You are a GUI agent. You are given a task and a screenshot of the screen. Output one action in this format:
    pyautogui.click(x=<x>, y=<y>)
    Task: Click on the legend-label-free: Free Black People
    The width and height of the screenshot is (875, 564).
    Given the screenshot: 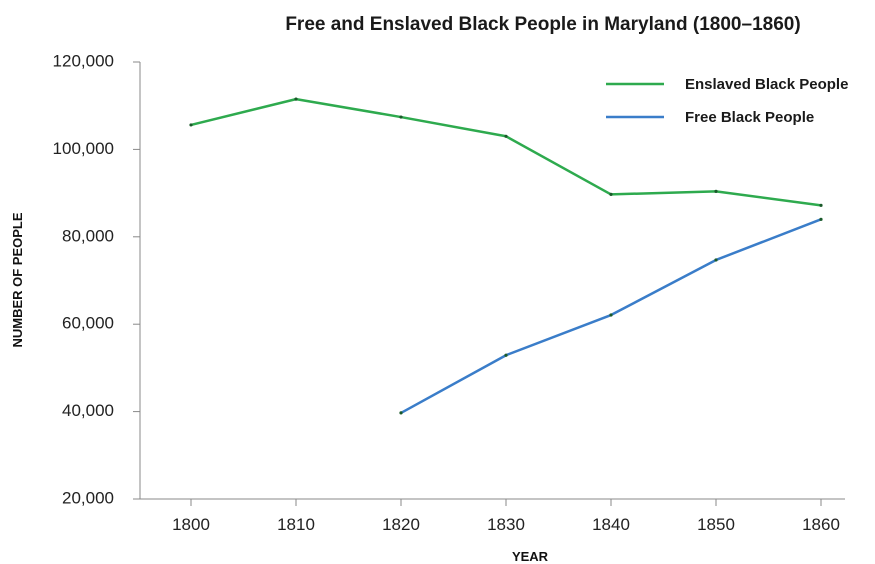 What is the action you would take?
    pyautogui.click(x=749, y=117)
    